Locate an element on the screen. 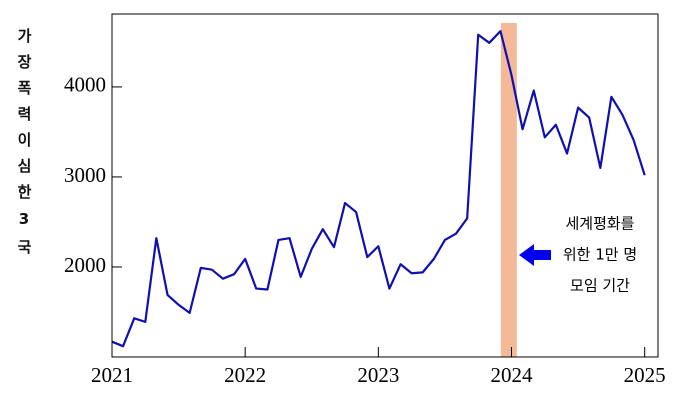  y-axis-label: 가장폭력이심한3국 is located at coordinates (24, 146).